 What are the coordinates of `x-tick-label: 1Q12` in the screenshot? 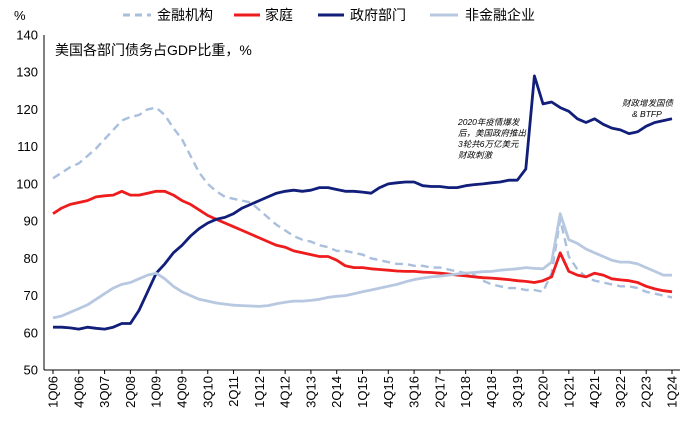 It's located at (259, 392).